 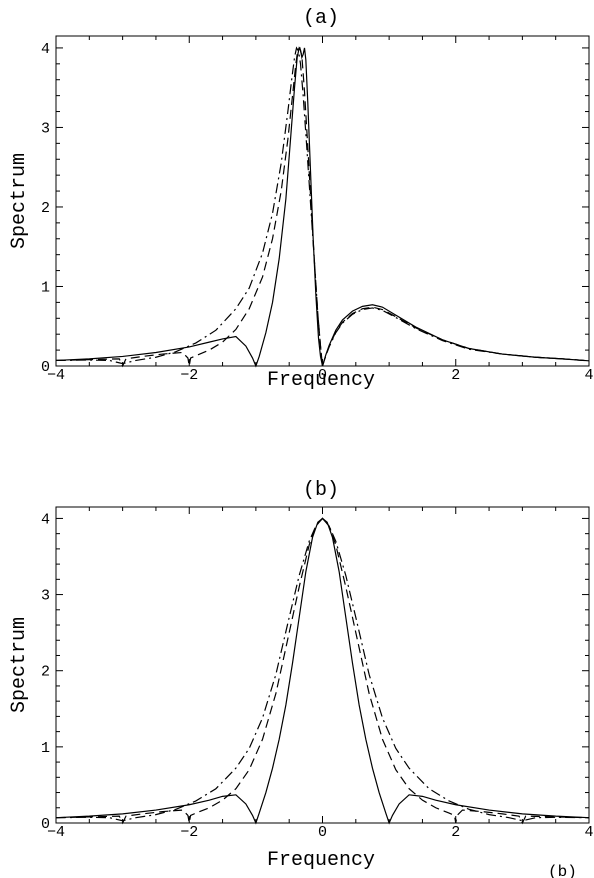 What do you see at coordinates (321, 18) in the screenshot?
I see `panel-a-title: (a)` at bounding box center [321, 18].